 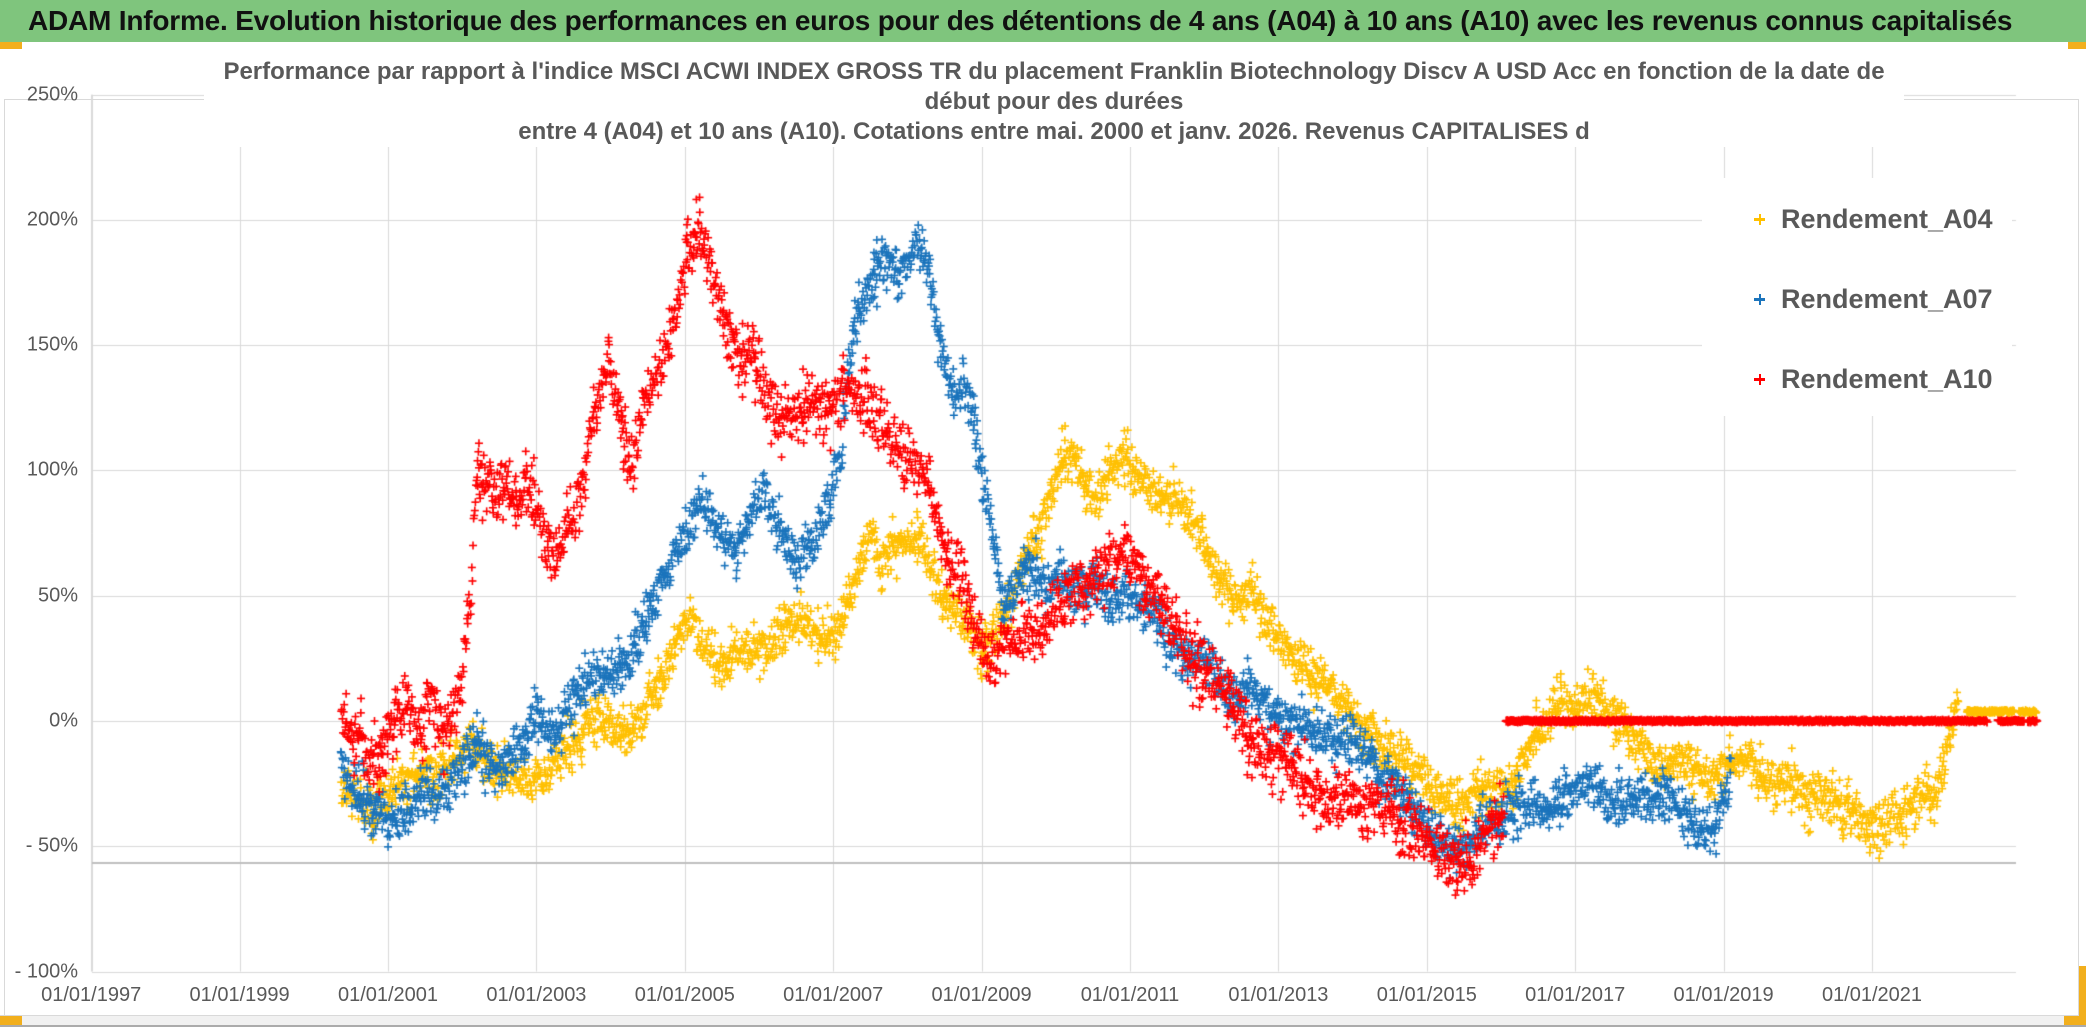 I want to click on x-tick-label: 01/01/2005, so click(x=684, y=995).